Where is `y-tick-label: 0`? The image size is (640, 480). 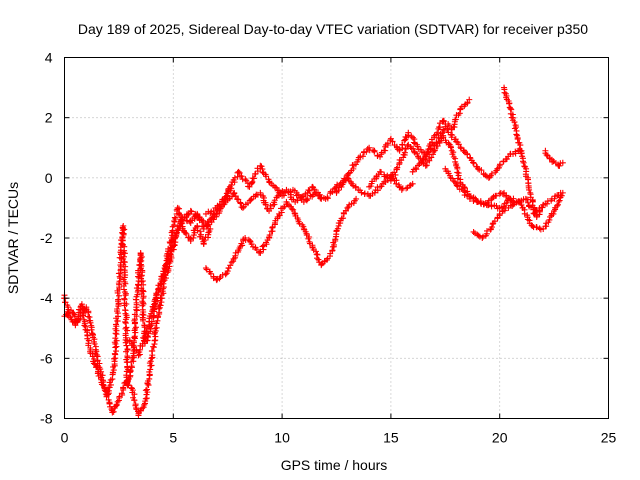
y-tick-label: 0 is located at coordinates (49, 178).